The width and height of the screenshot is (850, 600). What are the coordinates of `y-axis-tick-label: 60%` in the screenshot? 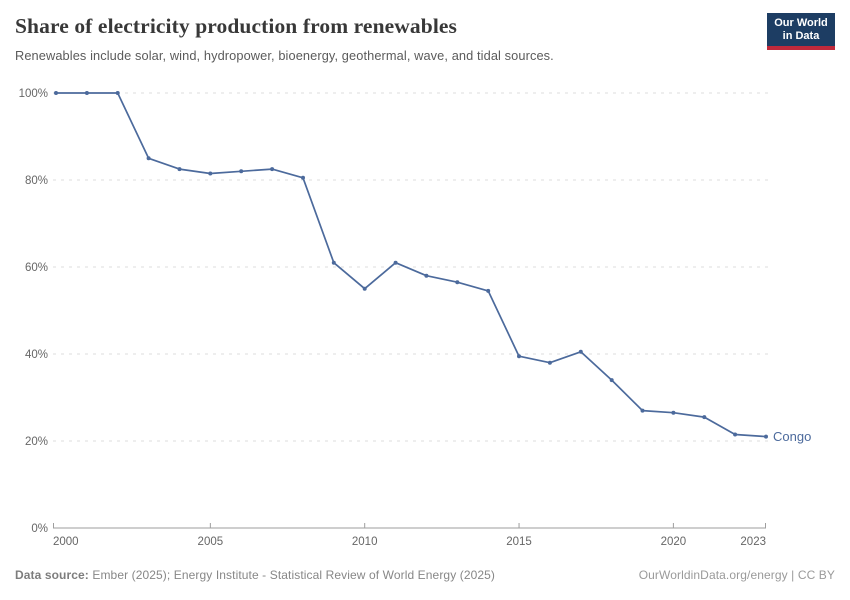 It's located at (36, 268).